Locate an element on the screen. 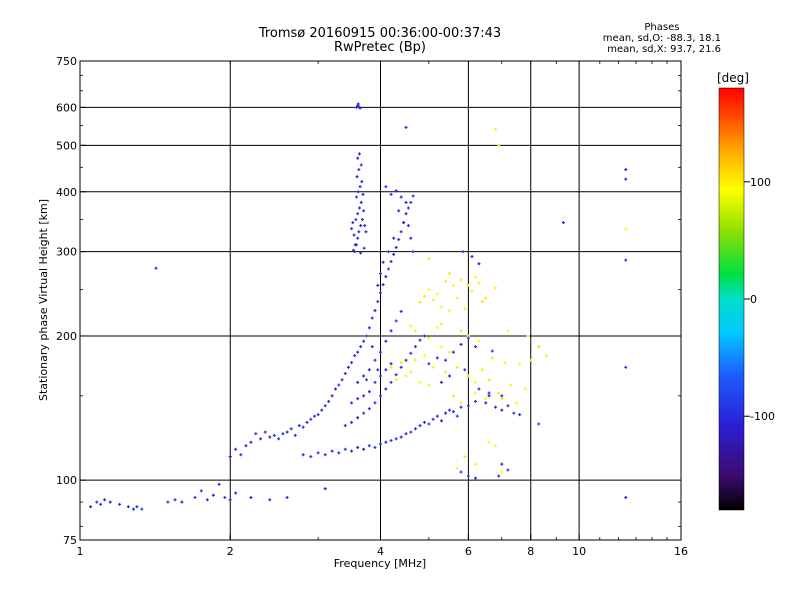 This screenshot has width=800, height=600. y-tick-label: 200 is located at coordinates (66, 336).